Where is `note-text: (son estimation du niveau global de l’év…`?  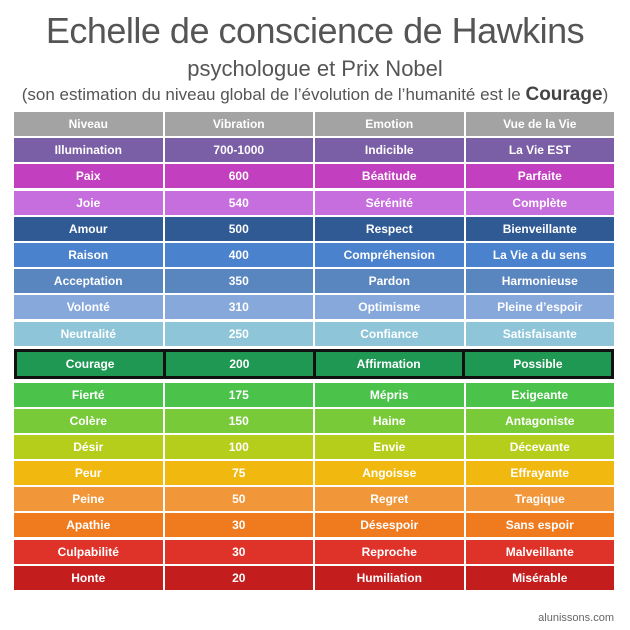
note-text: (son estimation du niveau global de l’év… is located at coordinates (271, 94).